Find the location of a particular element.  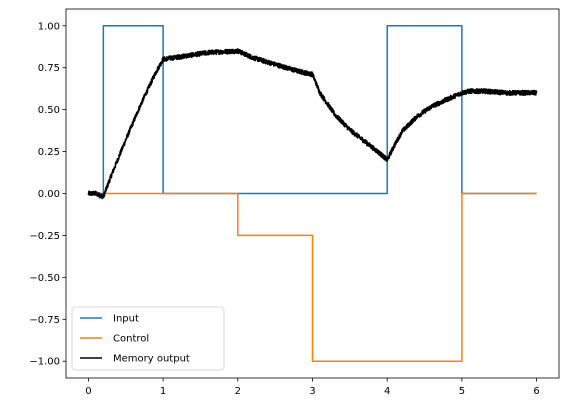

y-tick-label: 0.50 is located at coordinates (49, 110).